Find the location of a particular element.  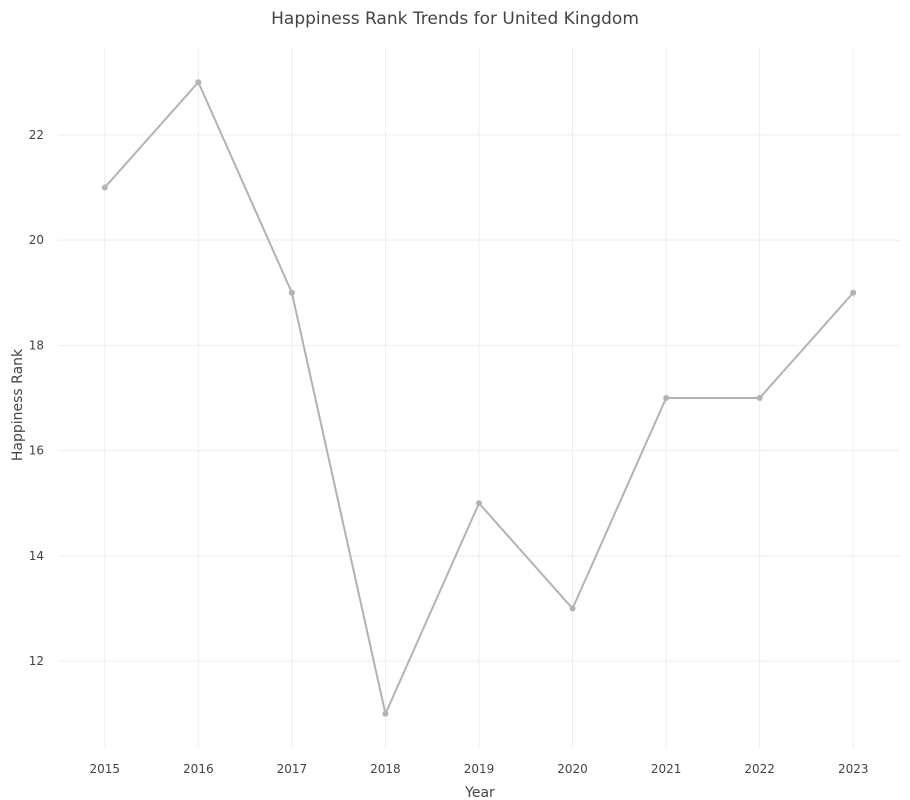

x-tick-label: 2022 is located at coordinates (759, 769).